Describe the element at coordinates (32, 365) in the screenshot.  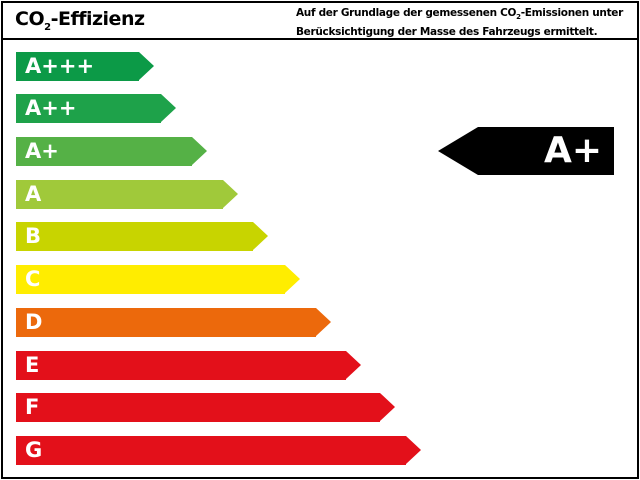
I see `bar-label: E` at that location.